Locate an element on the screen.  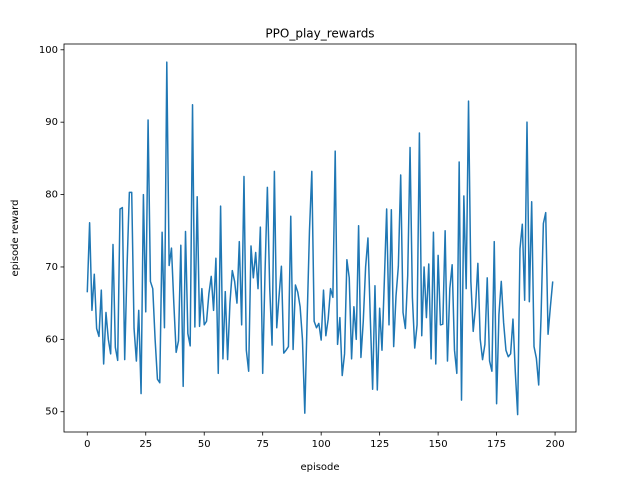
x-tick-label: 25 is located at coordinates (145, 444).